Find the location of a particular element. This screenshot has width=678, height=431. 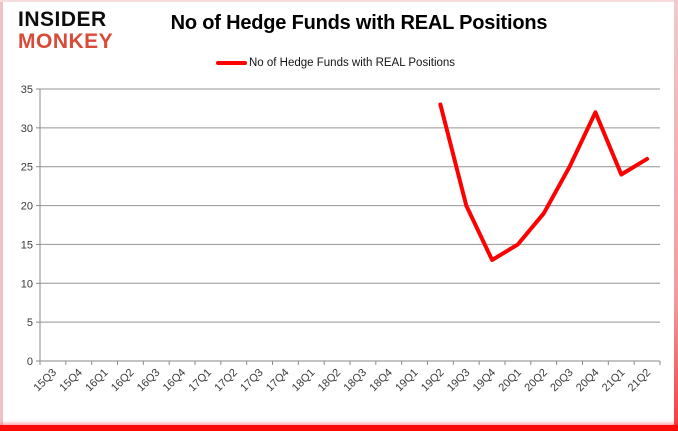

y-axis-tick-label: 5 is located at coordinates (30, 323).